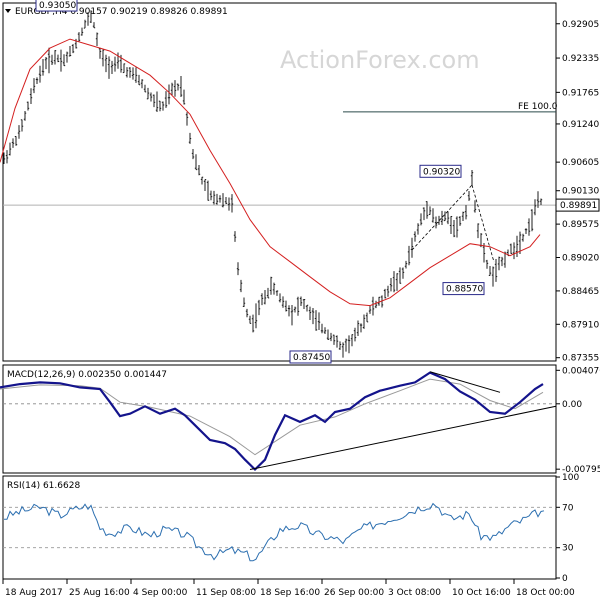  Describe the element at coordinates (580, 25) in the screenshot. I see `price-tick-label: 0.92905` at that location.